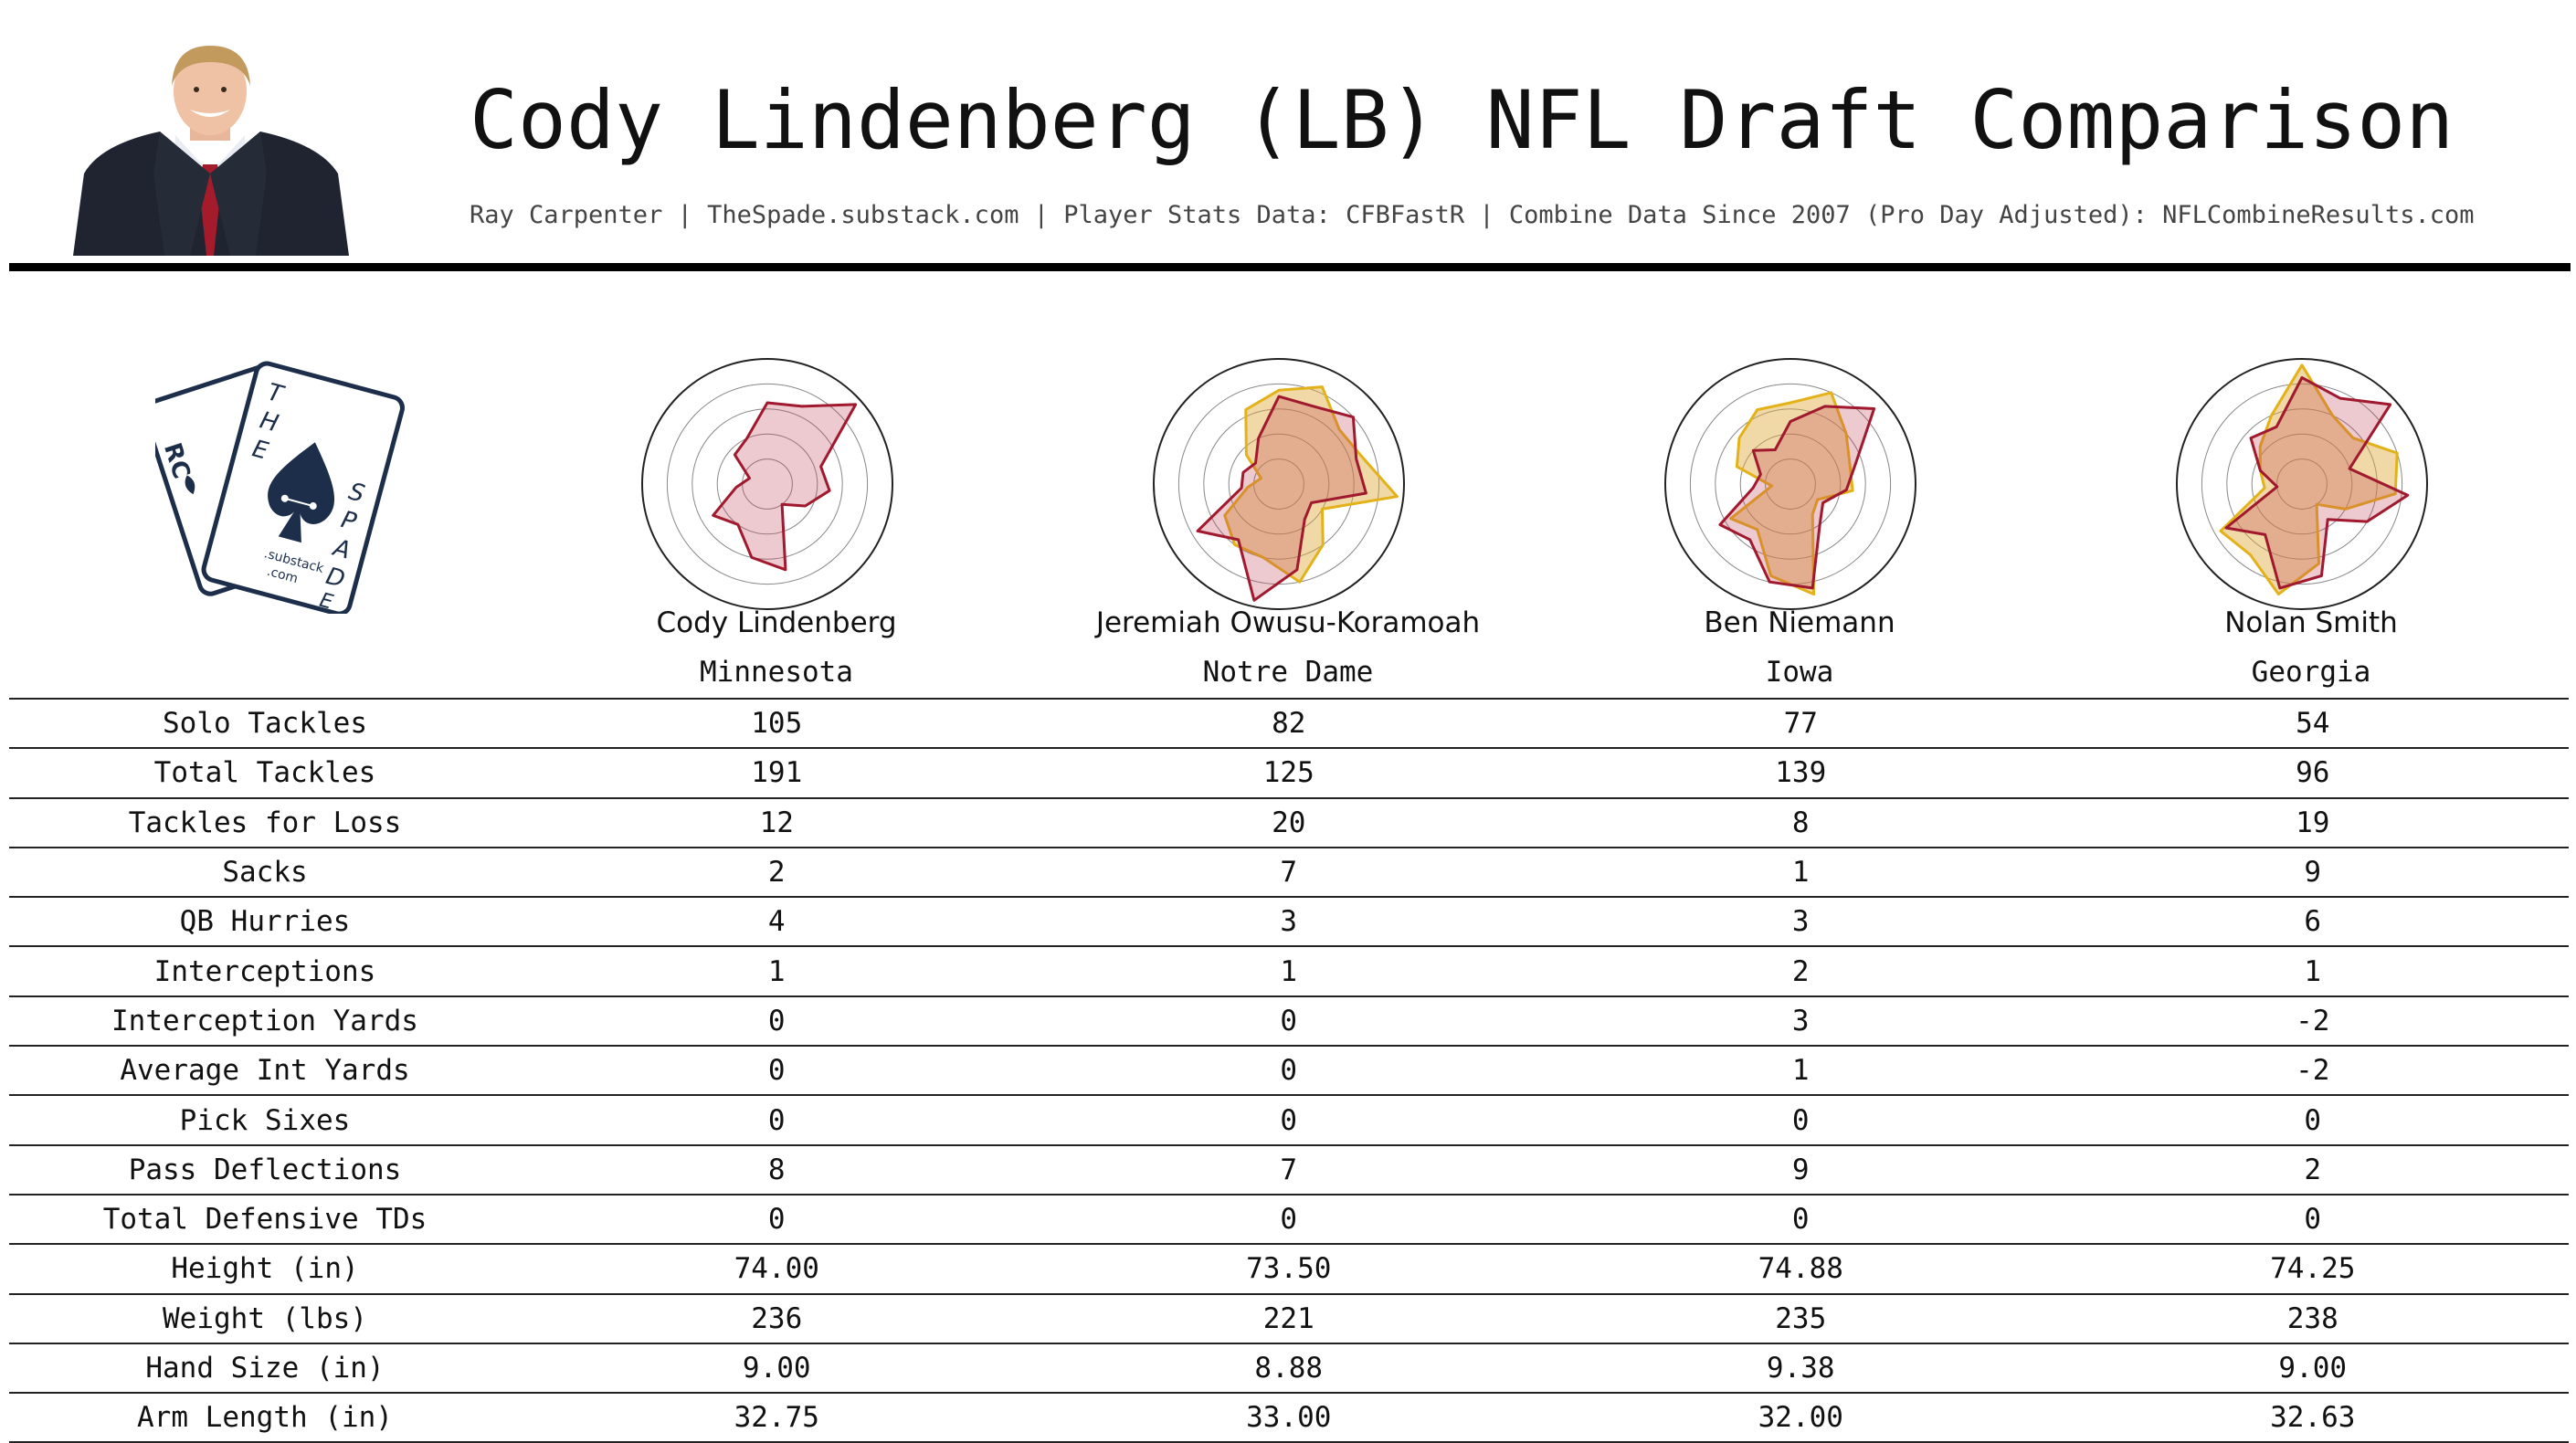 Image resolution: width=2576 pixels, height=1443 pixels. What do you see at coordinates (1801, 1368) in the screenshot?
I see `stat-value: 9.38` at bounding box center [1801, 1368].